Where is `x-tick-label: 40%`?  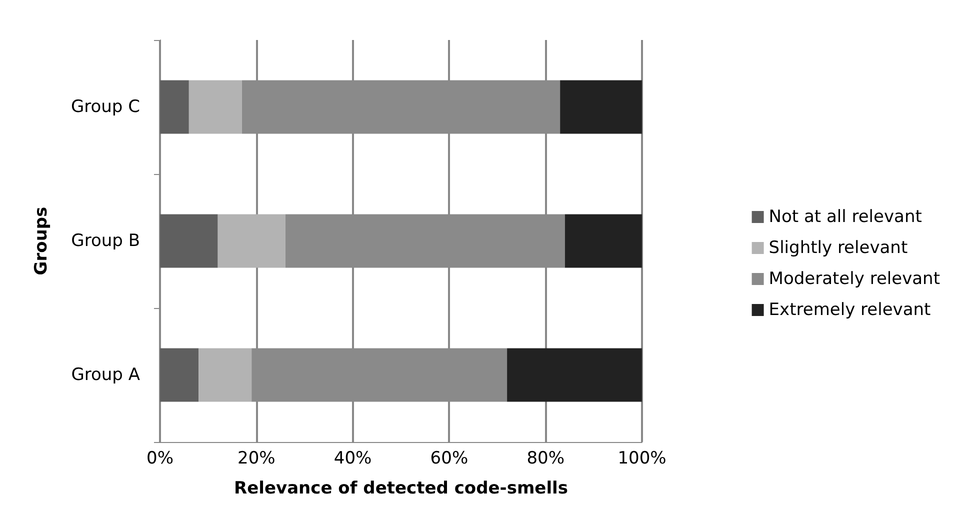 x-tick-label: 40% is located at coordinates (353, 458).